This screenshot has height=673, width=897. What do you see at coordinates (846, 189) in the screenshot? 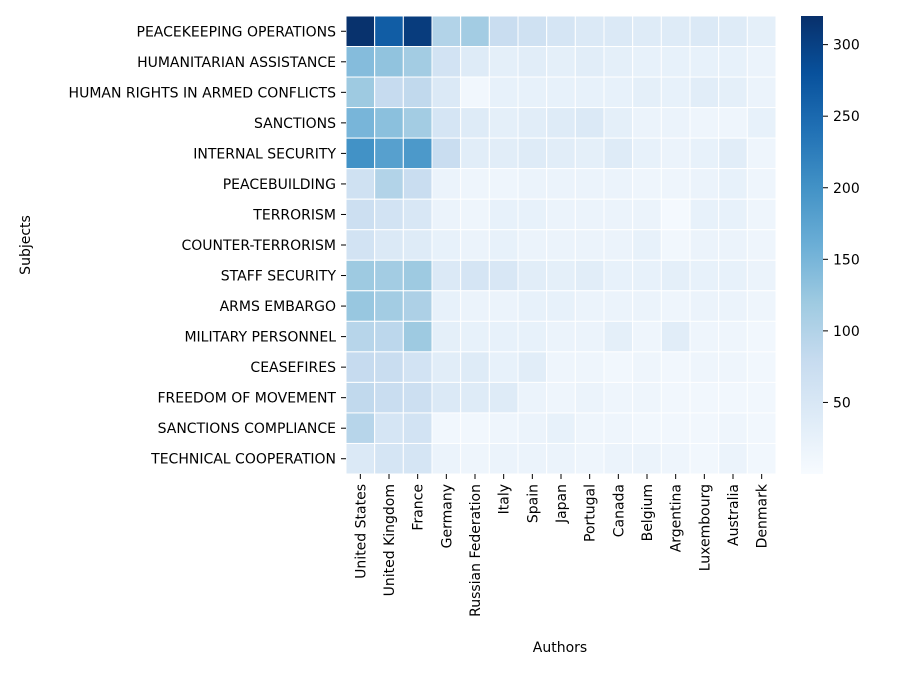
I see `colorbar-tick-label: 200` at bounding box center [846, 189].